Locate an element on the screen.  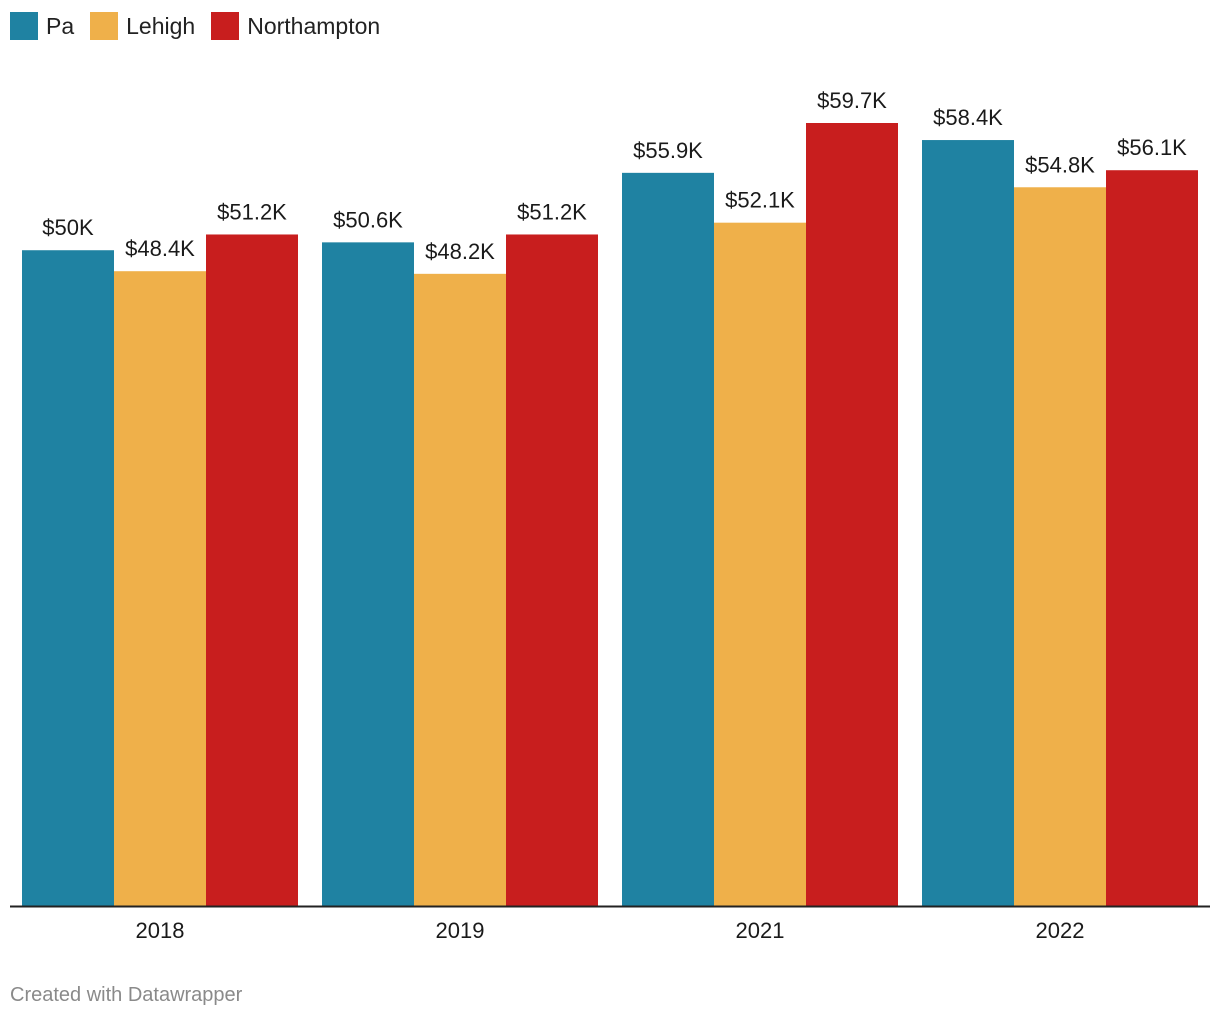
bar-pa-2021 is located at coordinates (668, 539).